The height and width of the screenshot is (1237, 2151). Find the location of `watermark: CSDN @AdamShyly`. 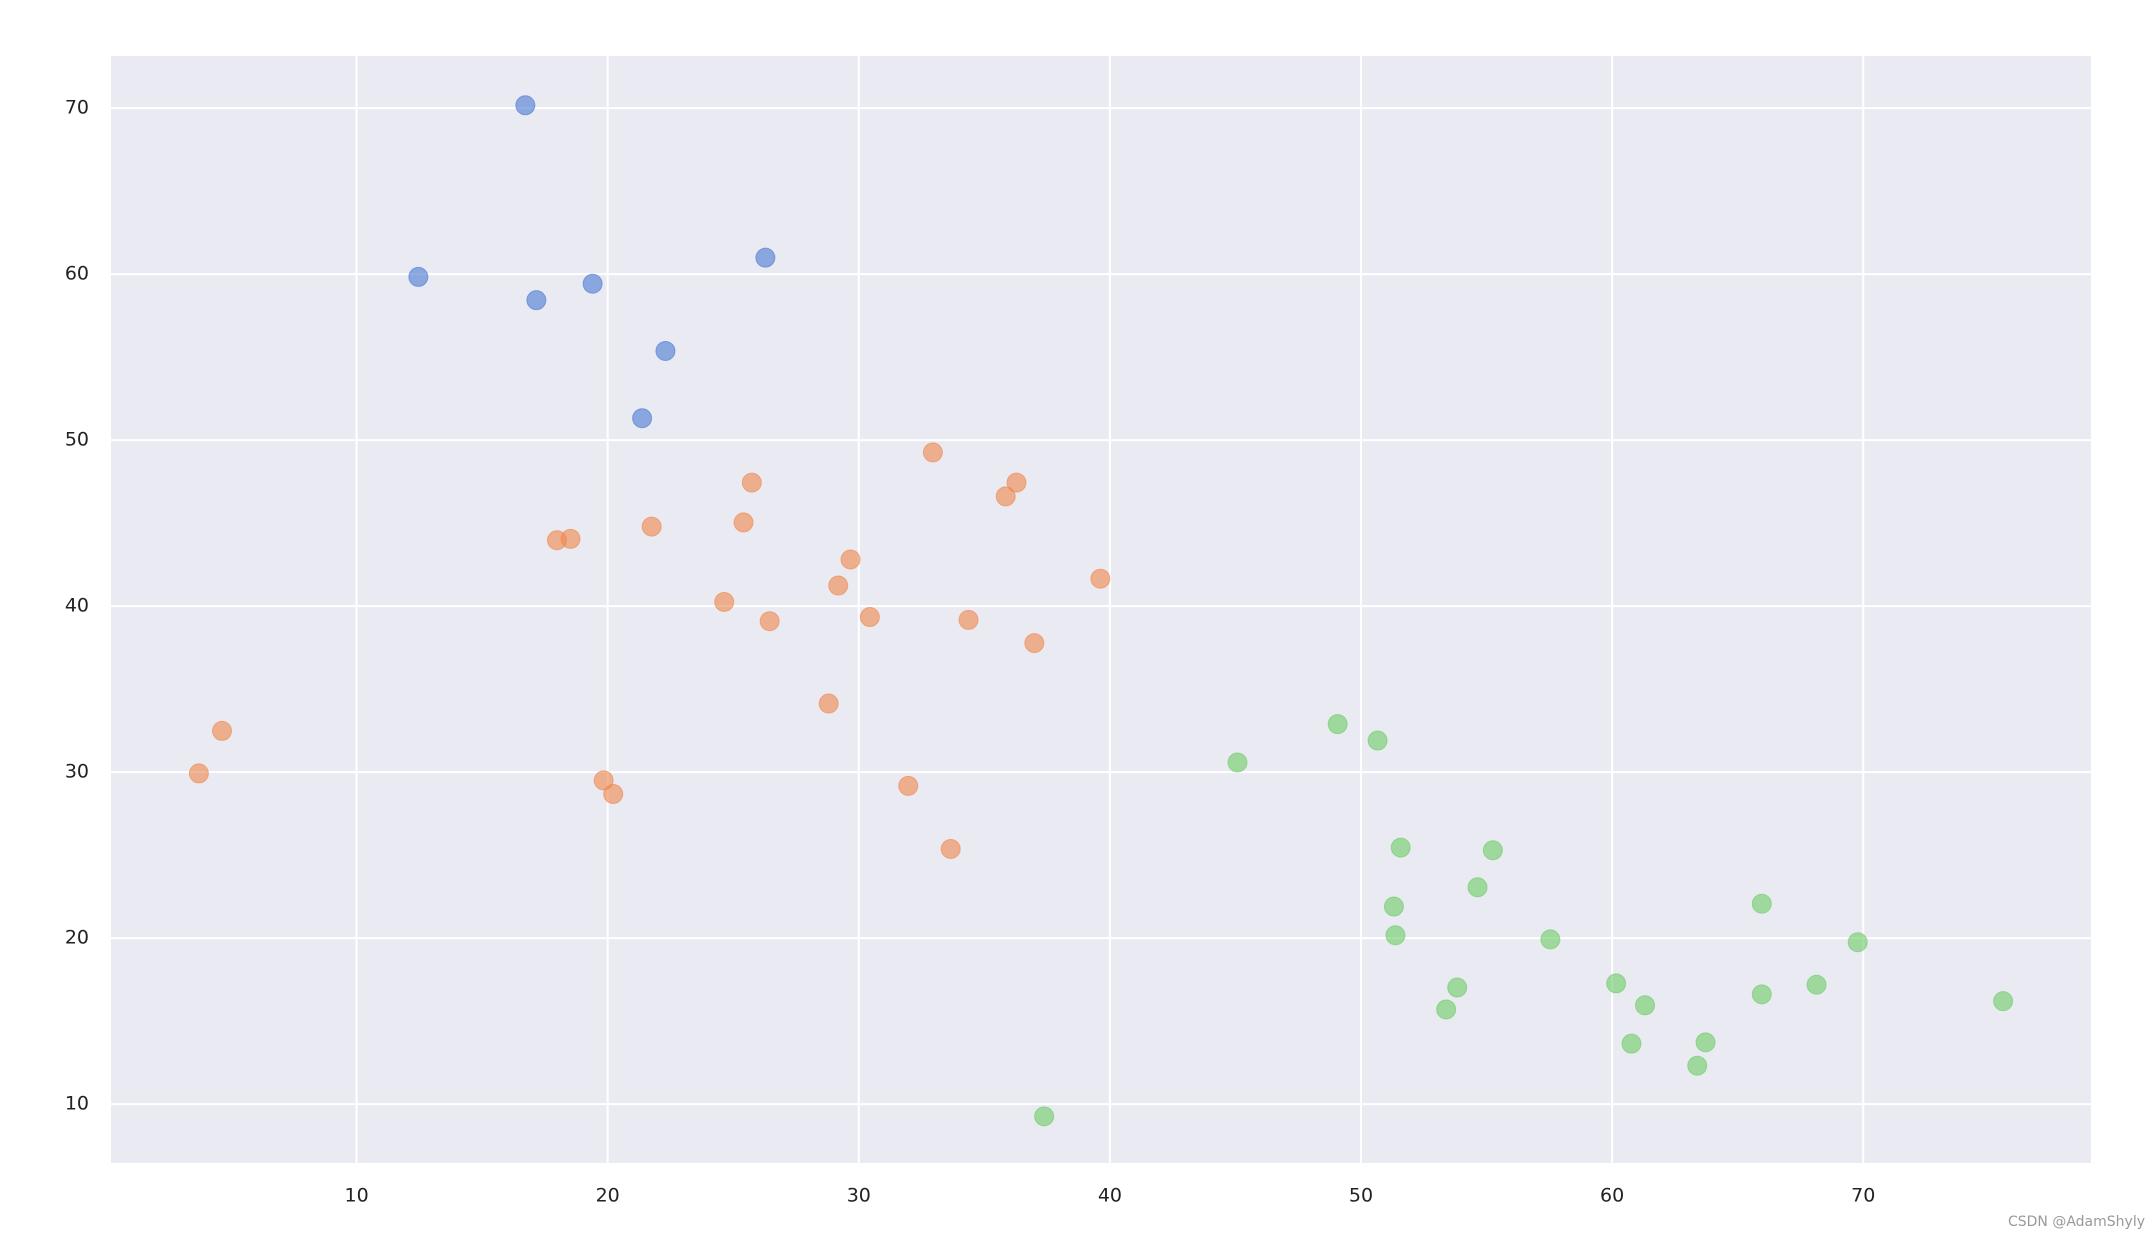

watermark: CSDN @AdamShyly is located at coordinates (2076, 1222).